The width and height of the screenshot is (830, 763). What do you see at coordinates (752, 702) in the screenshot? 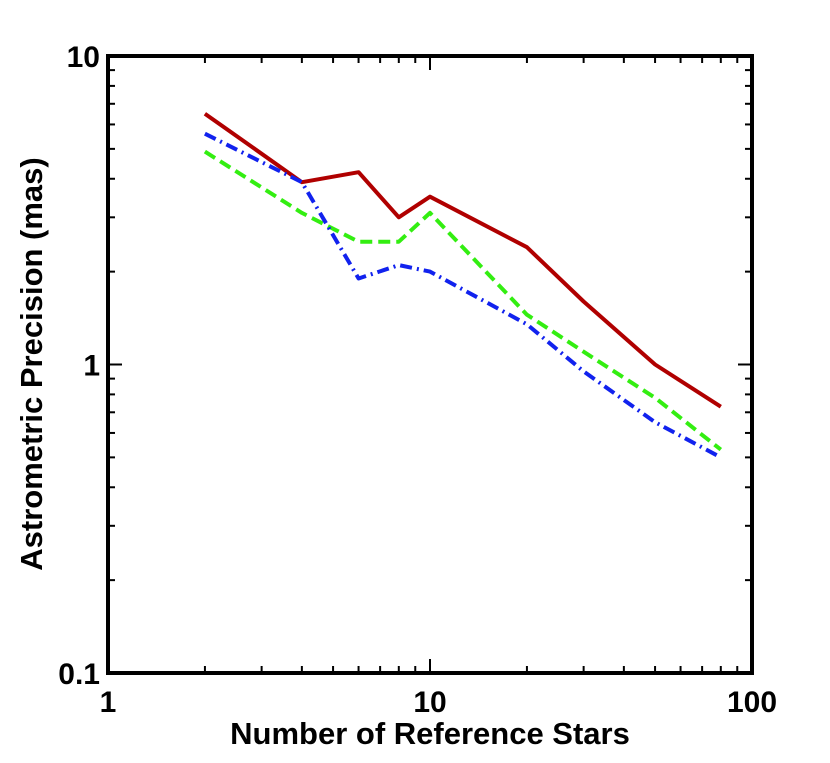
I see `x-tick-label: 100` at bounding box center [752, 702].